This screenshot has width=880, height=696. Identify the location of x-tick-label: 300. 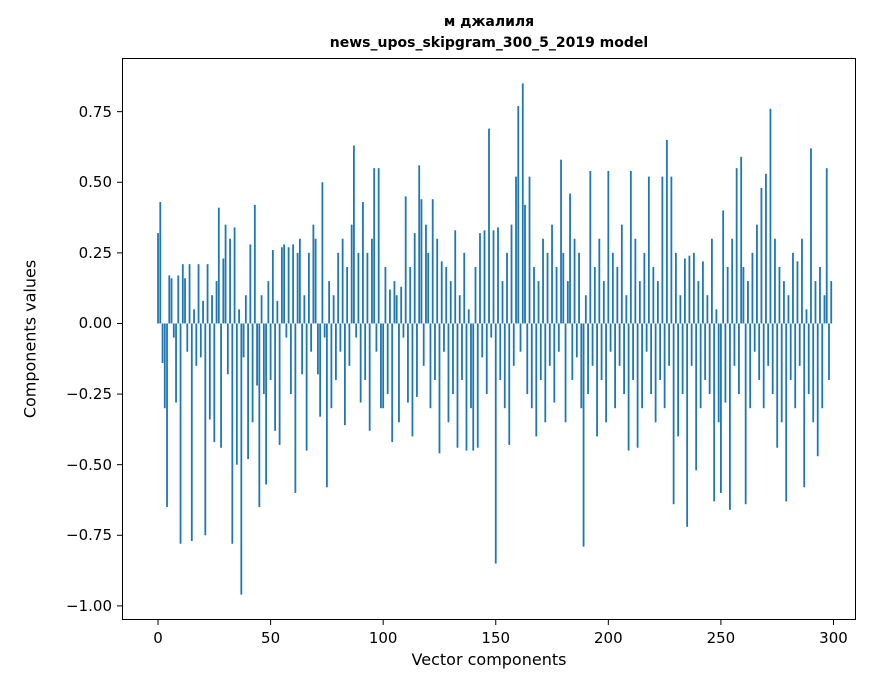
(833, 638).